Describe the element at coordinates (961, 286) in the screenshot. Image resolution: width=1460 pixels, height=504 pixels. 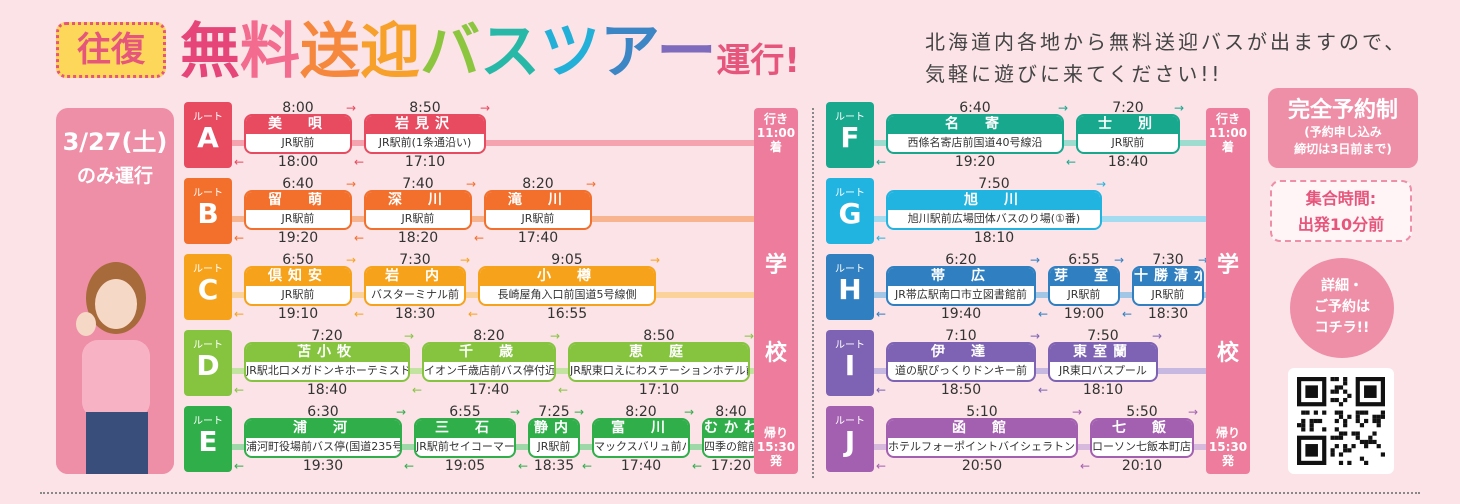
I see `bus-stop: 帯 広 JR帯広駅南口市立図書館前` at that location.